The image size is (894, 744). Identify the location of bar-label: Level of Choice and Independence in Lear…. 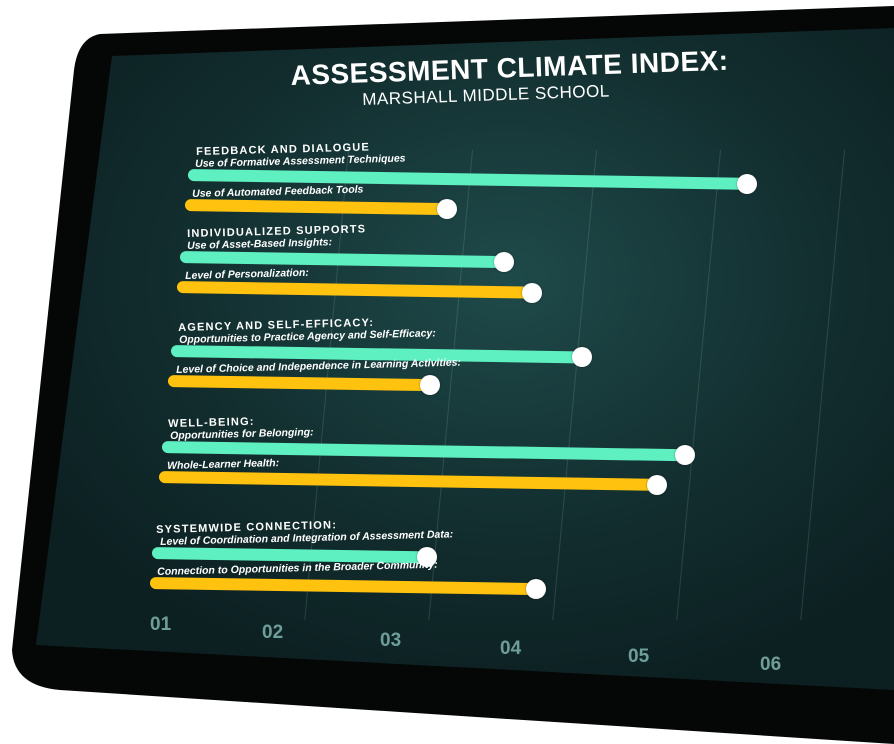
(318, 366).